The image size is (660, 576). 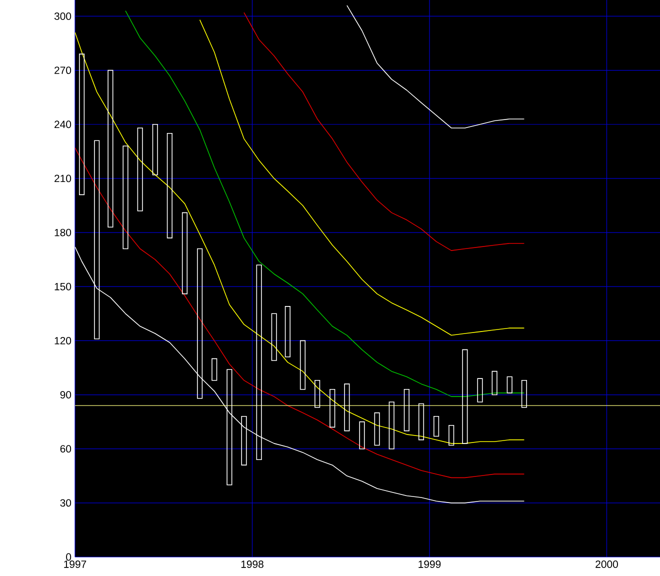 I want to click on y-tick-label: 60, so click(x=66, y=449).